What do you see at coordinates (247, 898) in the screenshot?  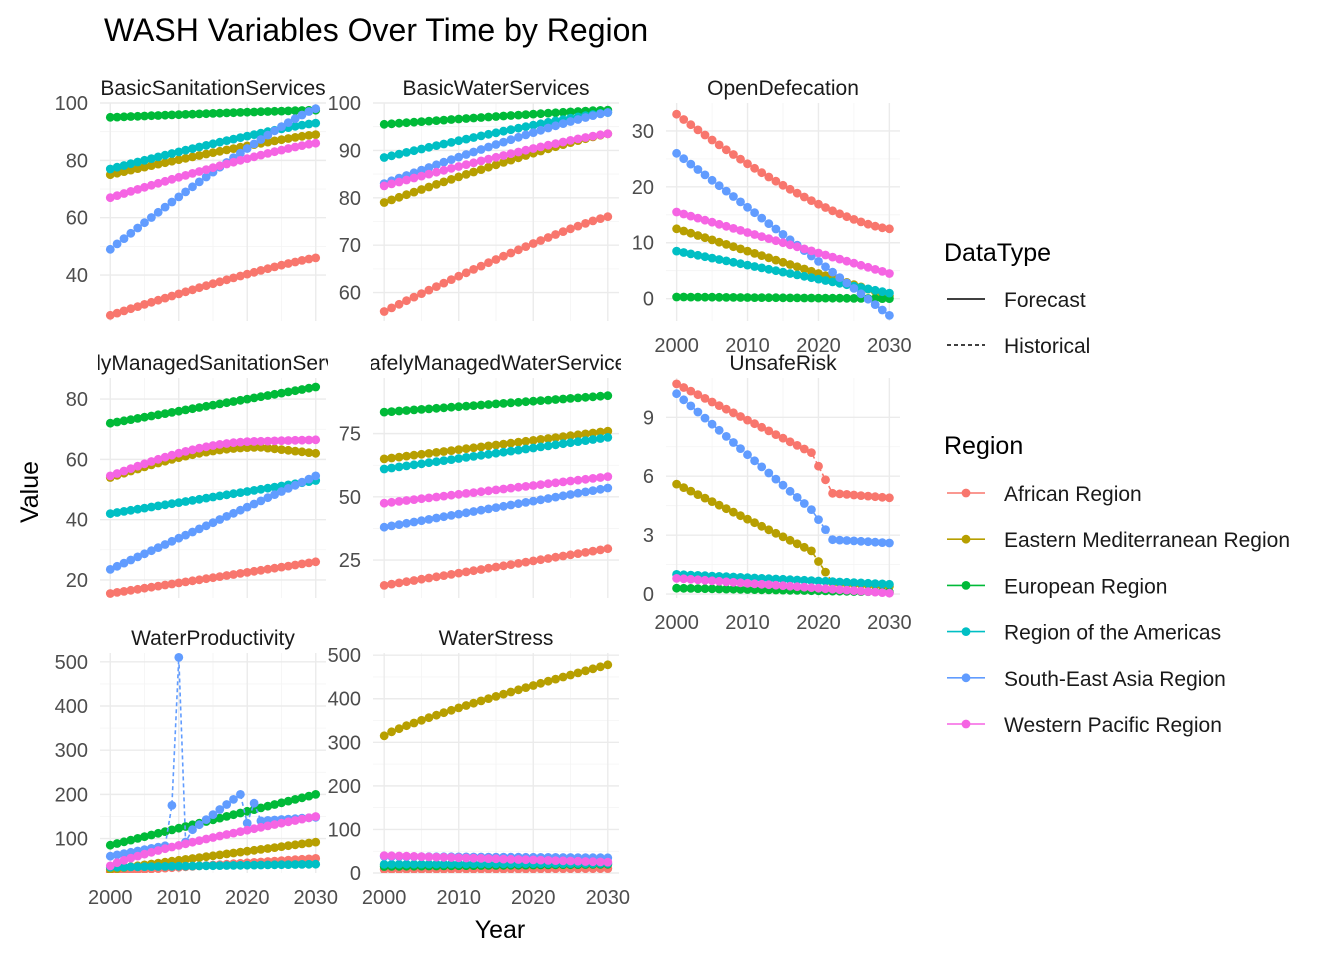 I see `x-tick-label: 2020` at bounding box center [247, 898].